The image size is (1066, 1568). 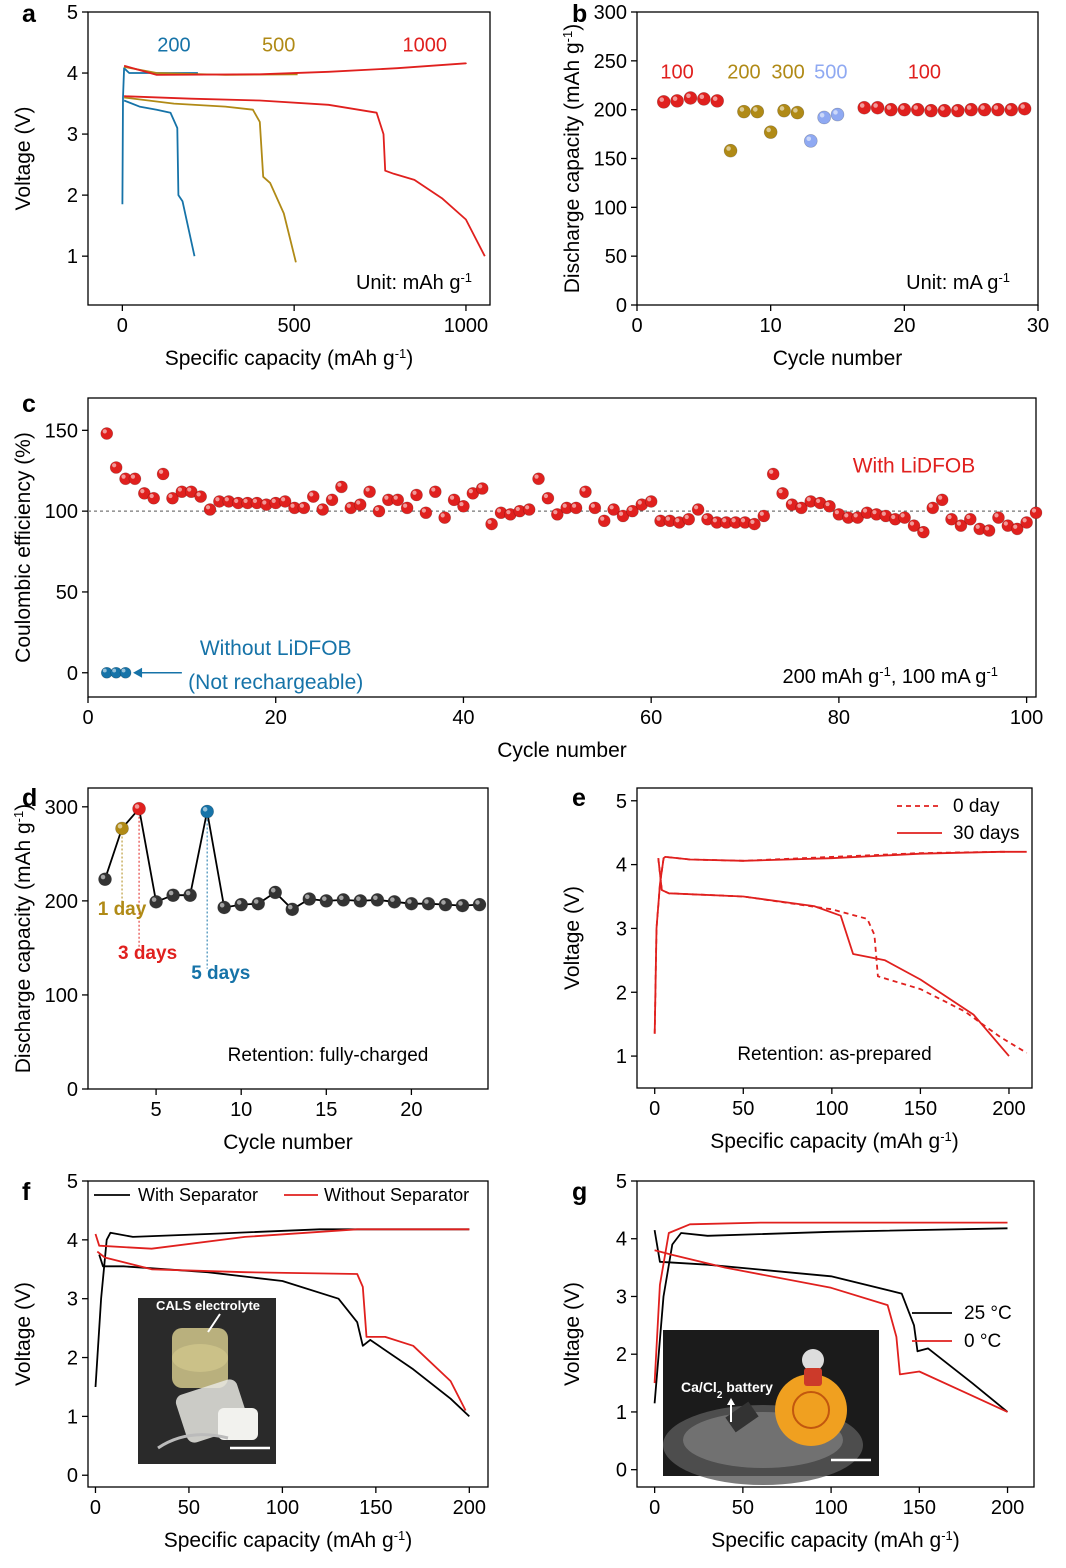 I want to click on plot-frame, so click(x=288, y=938).